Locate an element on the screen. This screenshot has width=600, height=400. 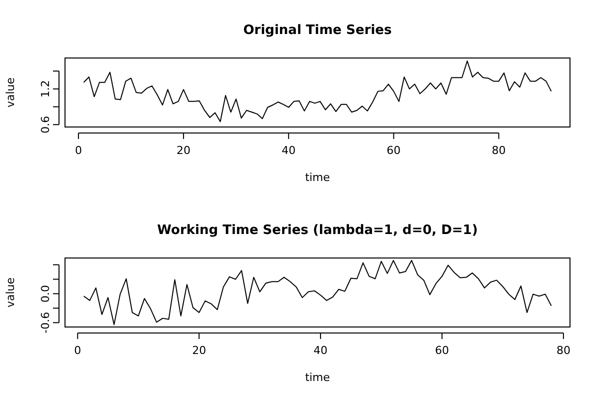
y-tick-label: 0.0 is located at coordinates (45, 293).